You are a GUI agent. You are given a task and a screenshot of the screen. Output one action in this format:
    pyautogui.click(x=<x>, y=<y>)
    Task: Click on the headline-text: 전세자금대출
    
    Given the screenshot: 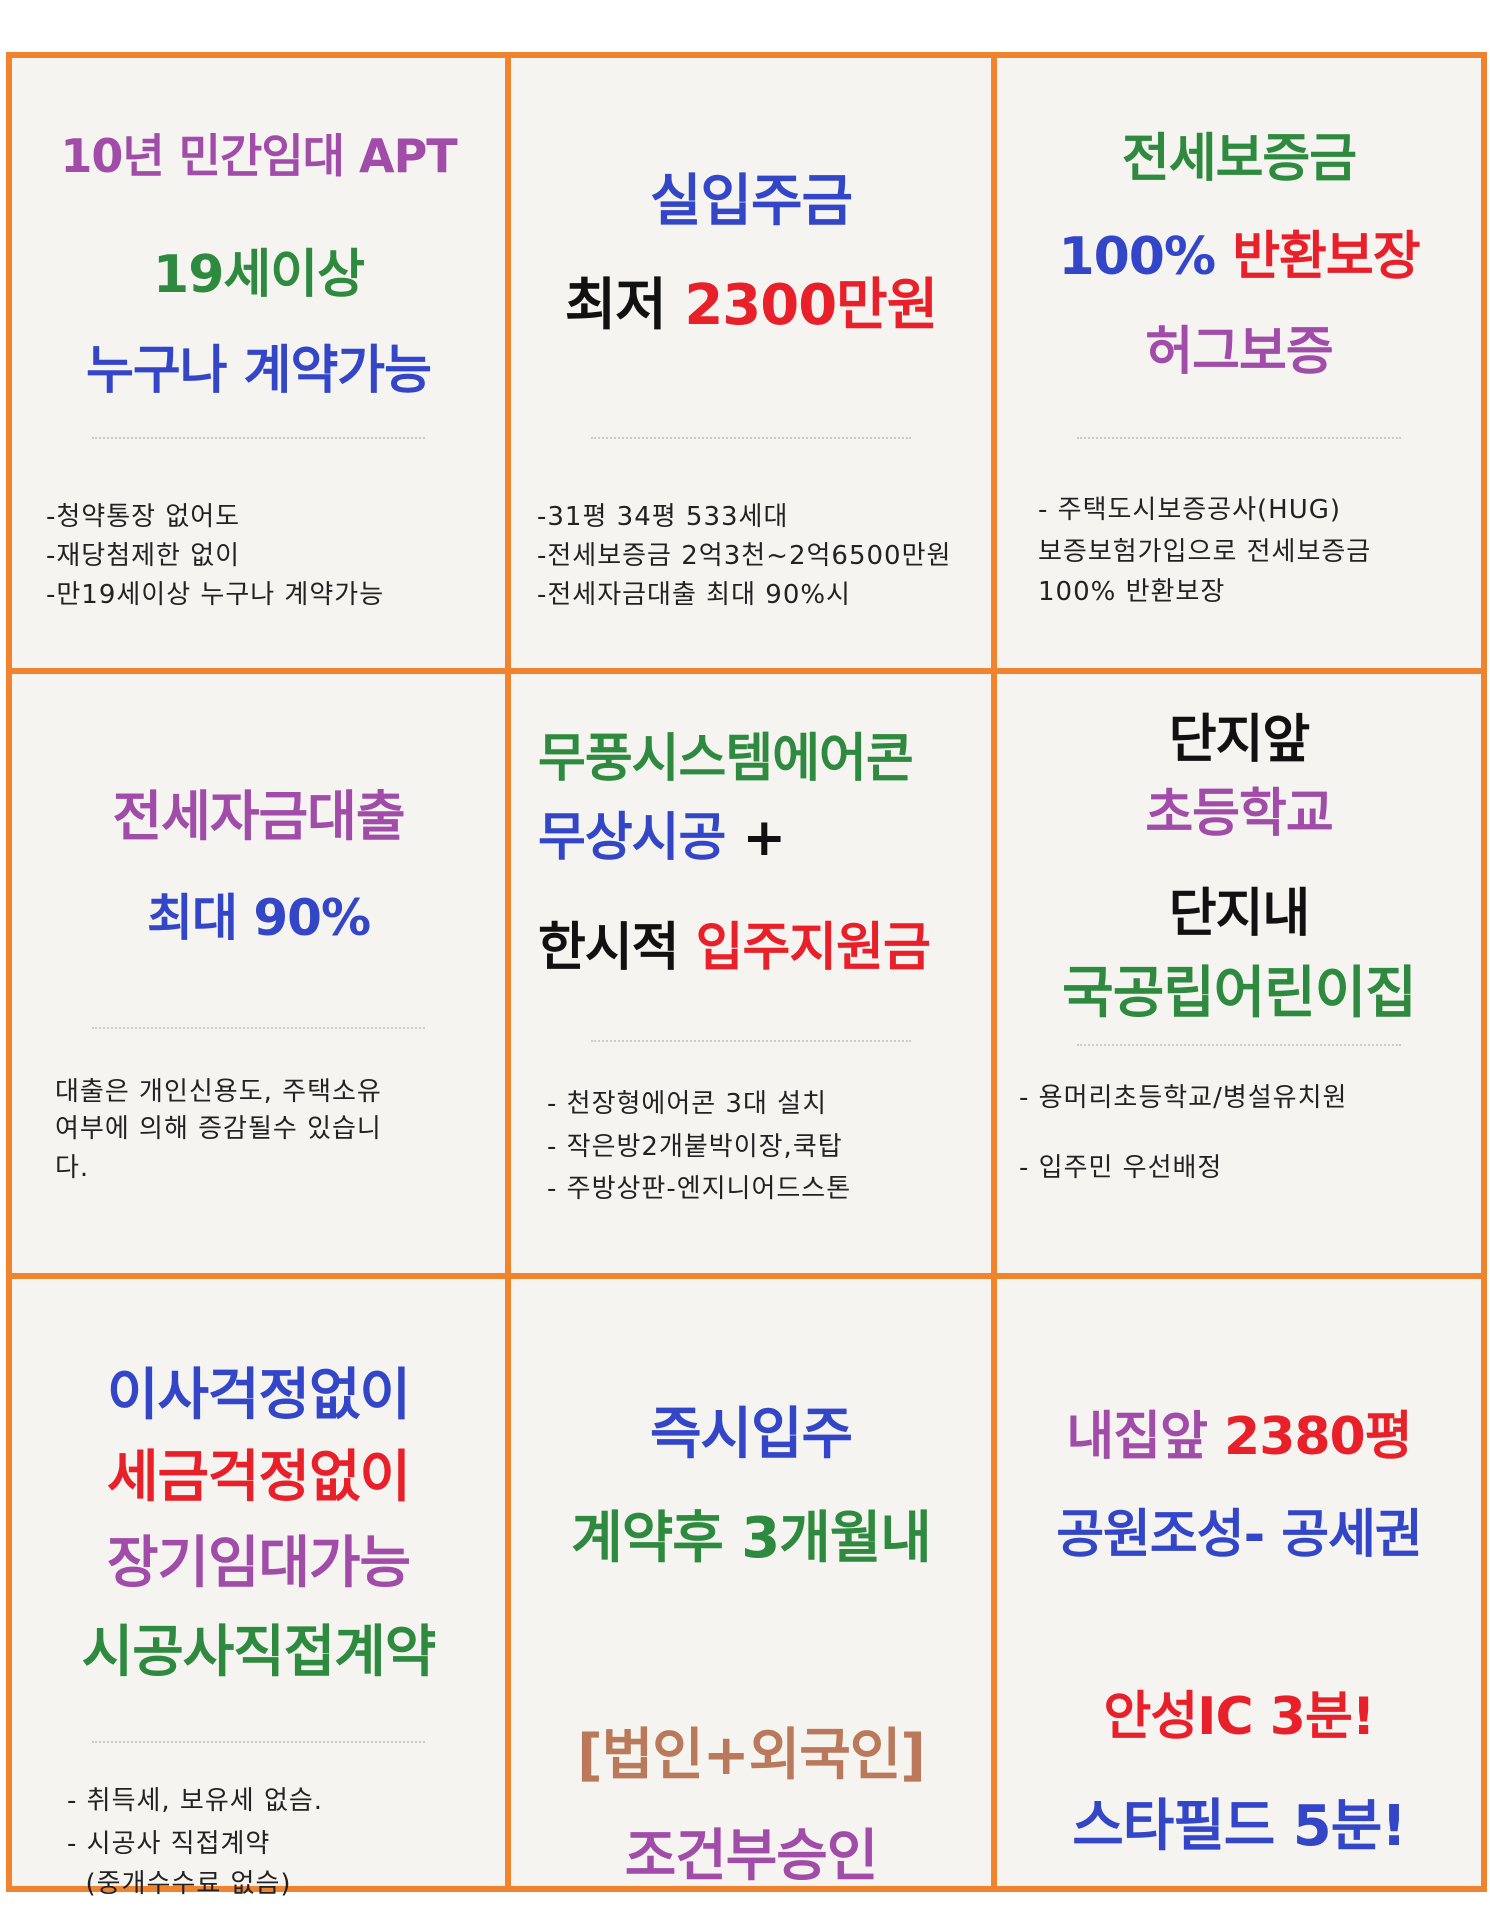 What is the action you would take?
    pyautogui.click(x=258, y=816)
    